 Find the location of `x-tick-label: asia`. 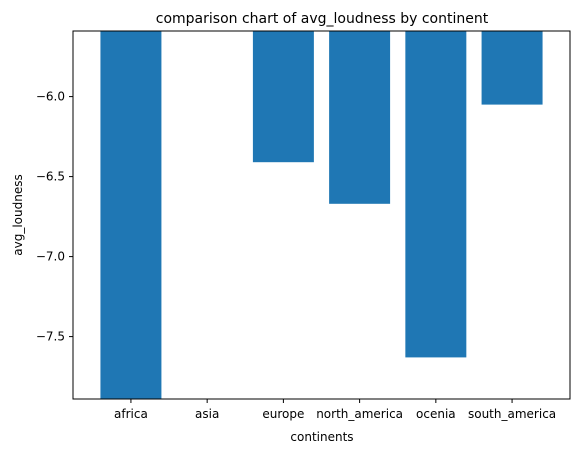

x-tick-label: asia is located at coordinates (207, 414).